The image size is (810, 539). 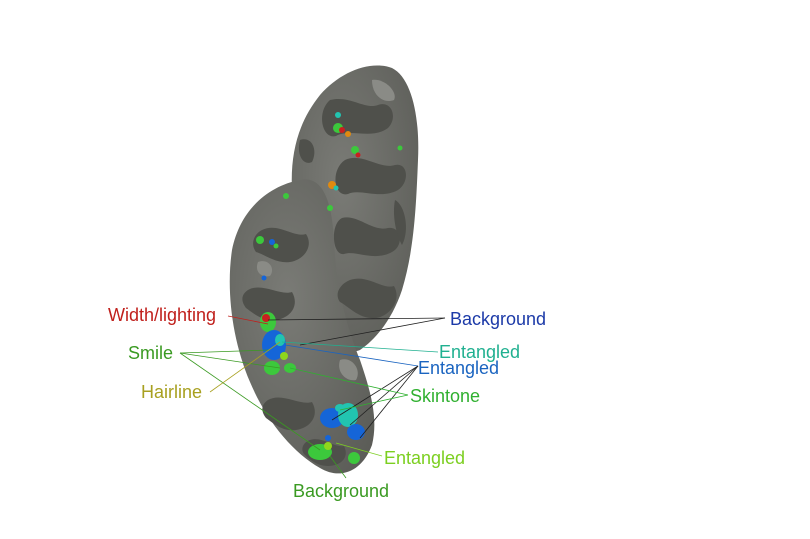 I want to click on sulcal-pattern, so click(x=324, y=282).